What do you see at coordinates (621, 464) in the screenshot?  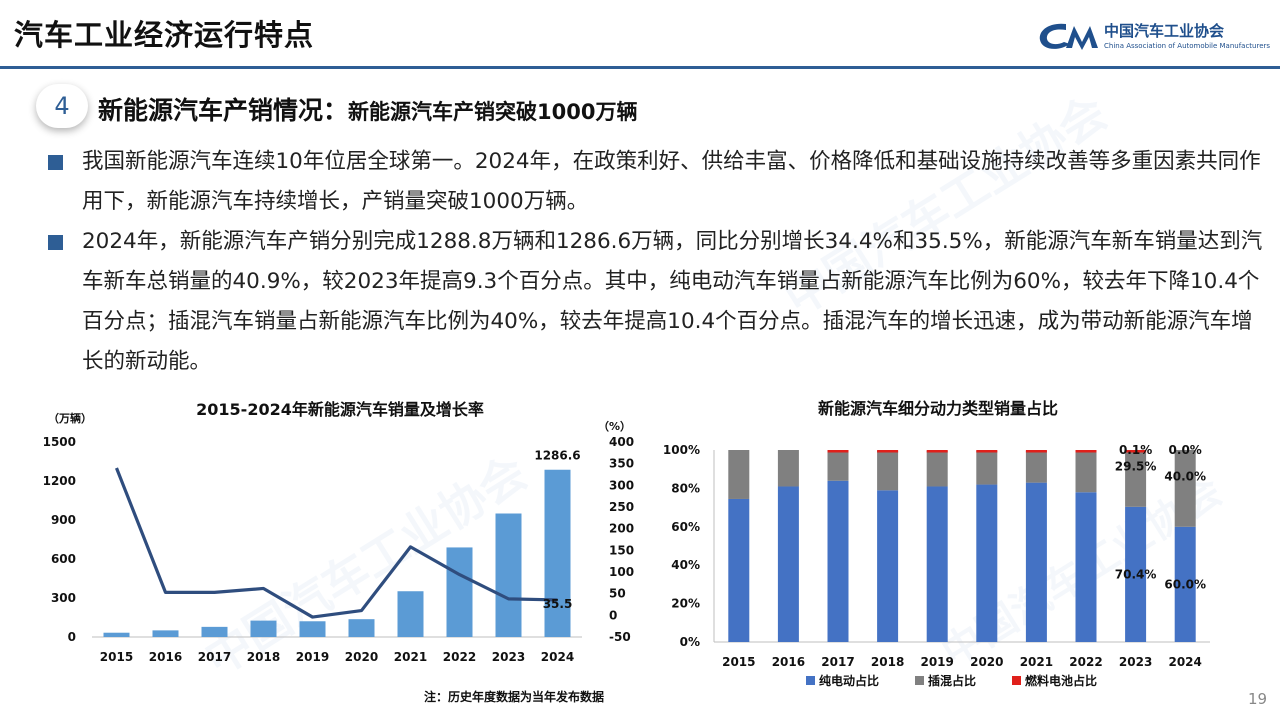 I see `right-tick-label: 350` at bounding box center [621, 464].